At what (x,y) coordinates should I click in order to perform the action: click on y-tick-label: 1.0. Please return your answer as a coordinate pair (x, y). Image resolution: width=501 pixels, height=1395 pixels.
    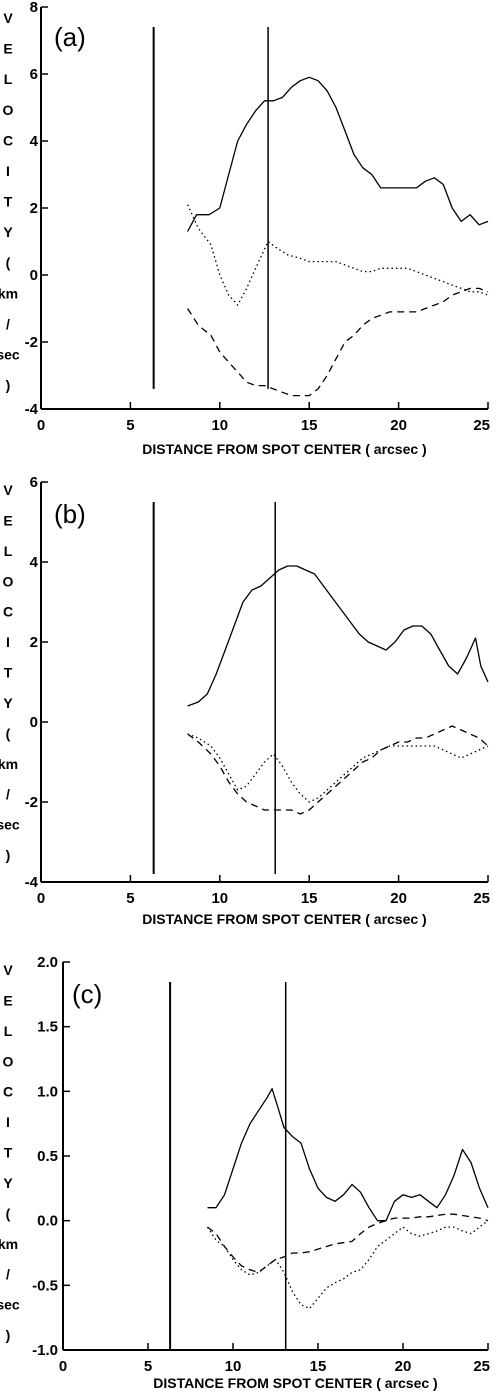
    Looking at the image, I should click on (47, 1091).